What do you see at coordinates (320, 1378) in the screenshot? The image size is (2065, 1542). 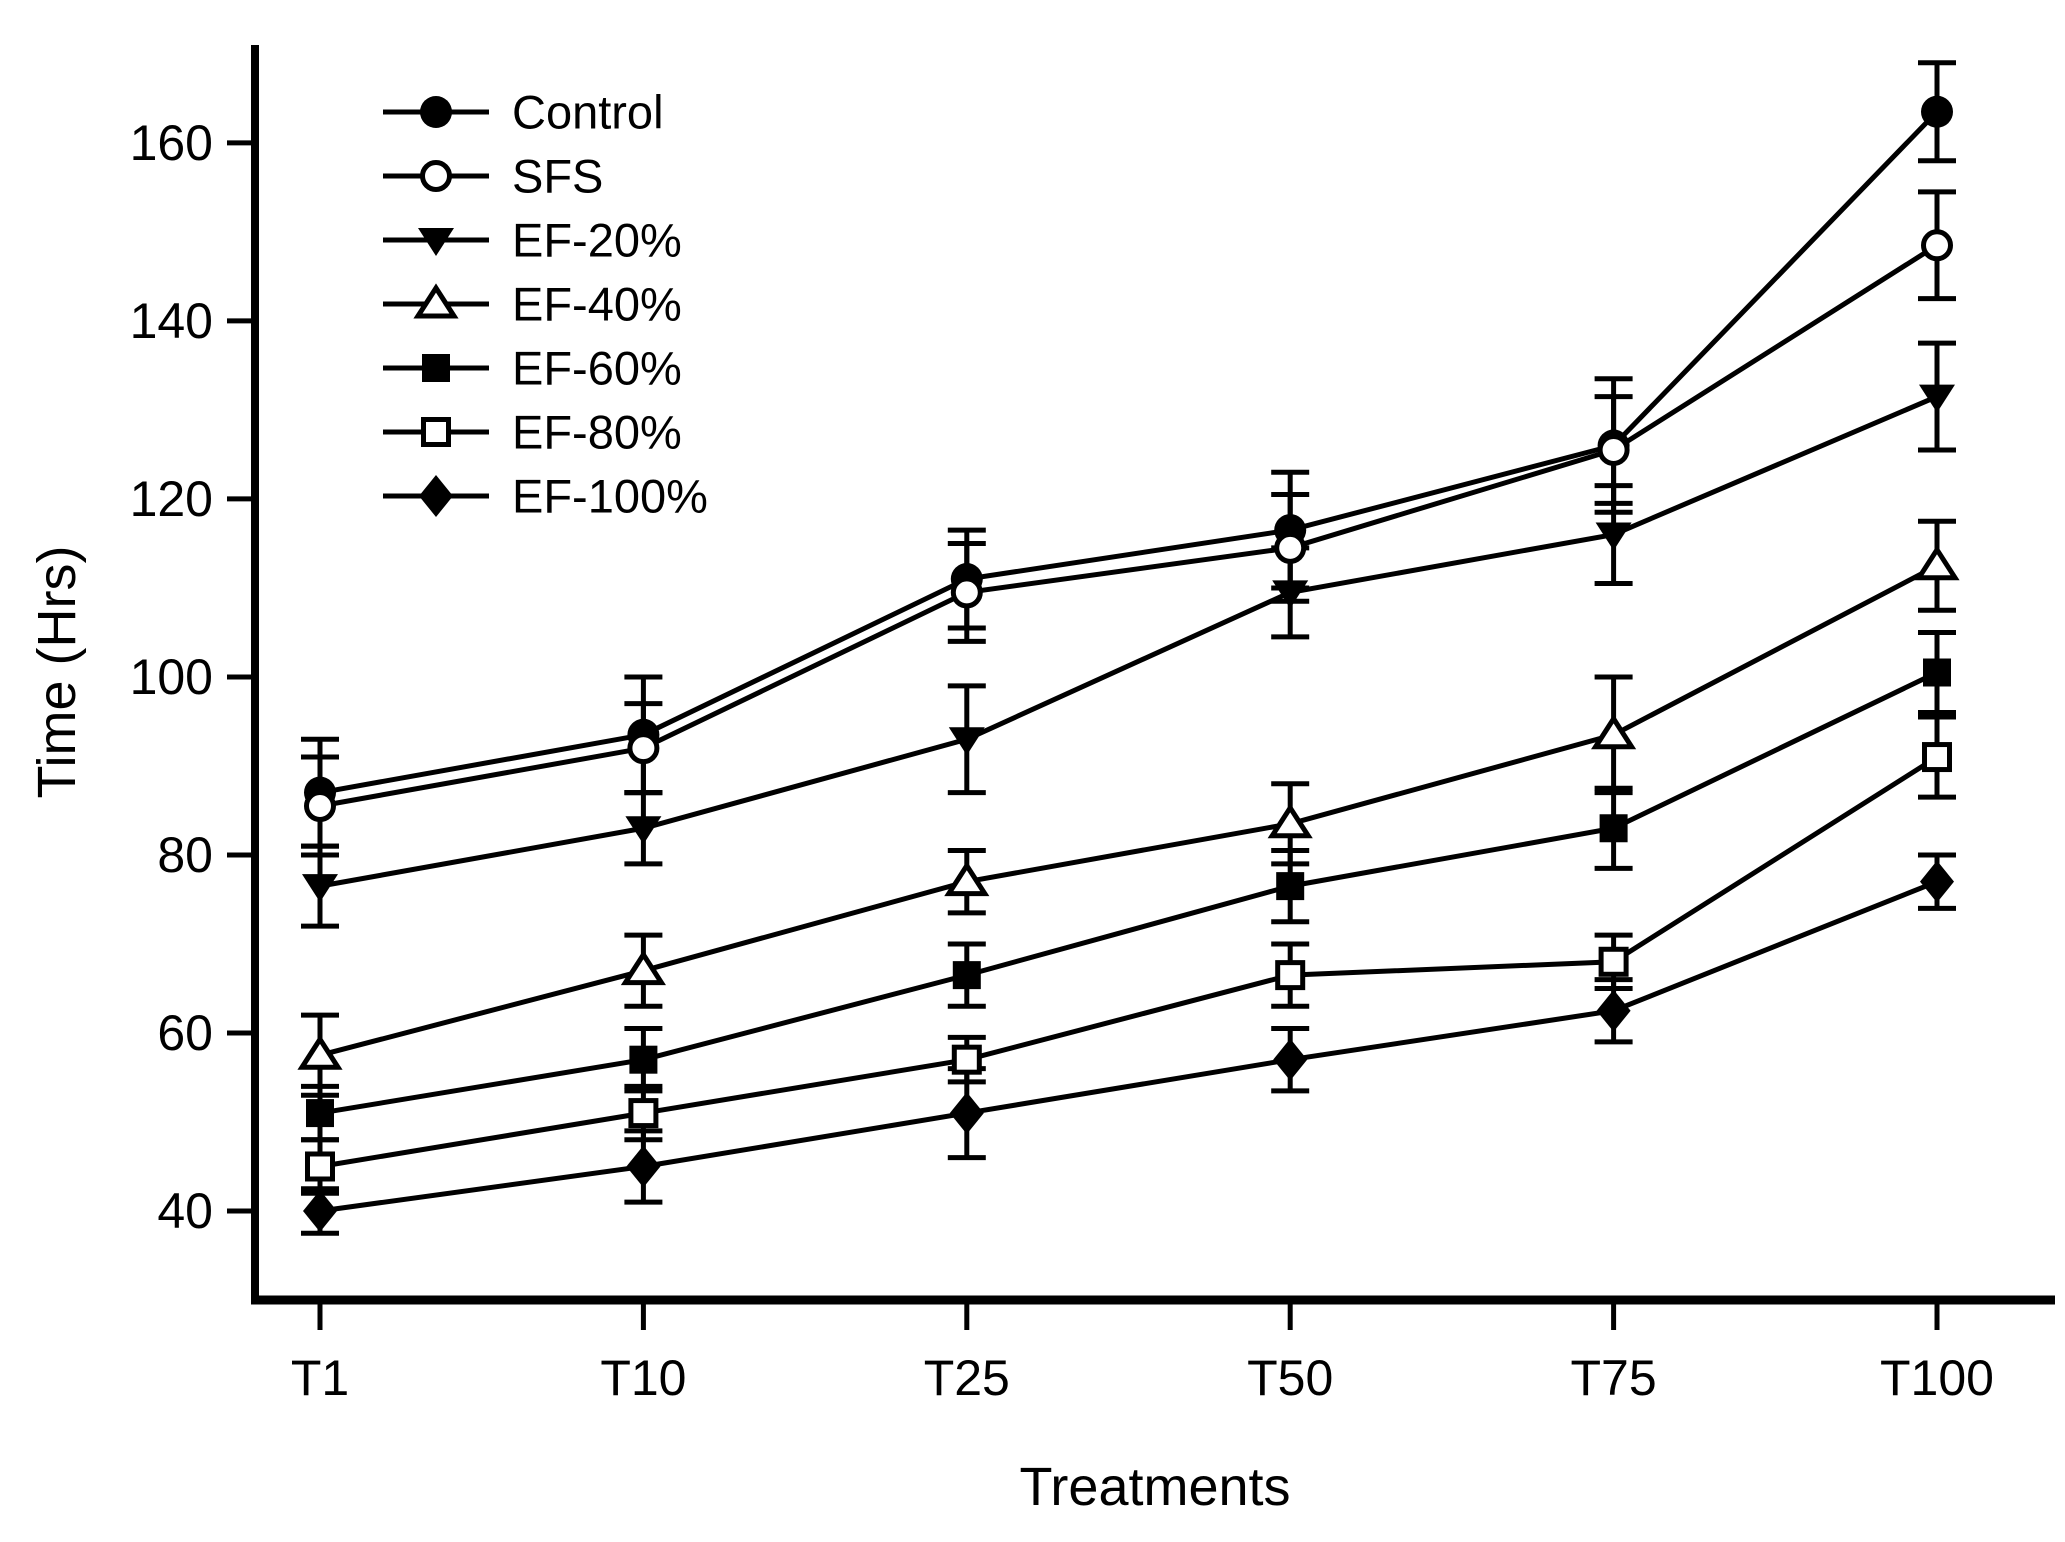 I see `x-category-label: T1` at bounding box center [320, 1378].